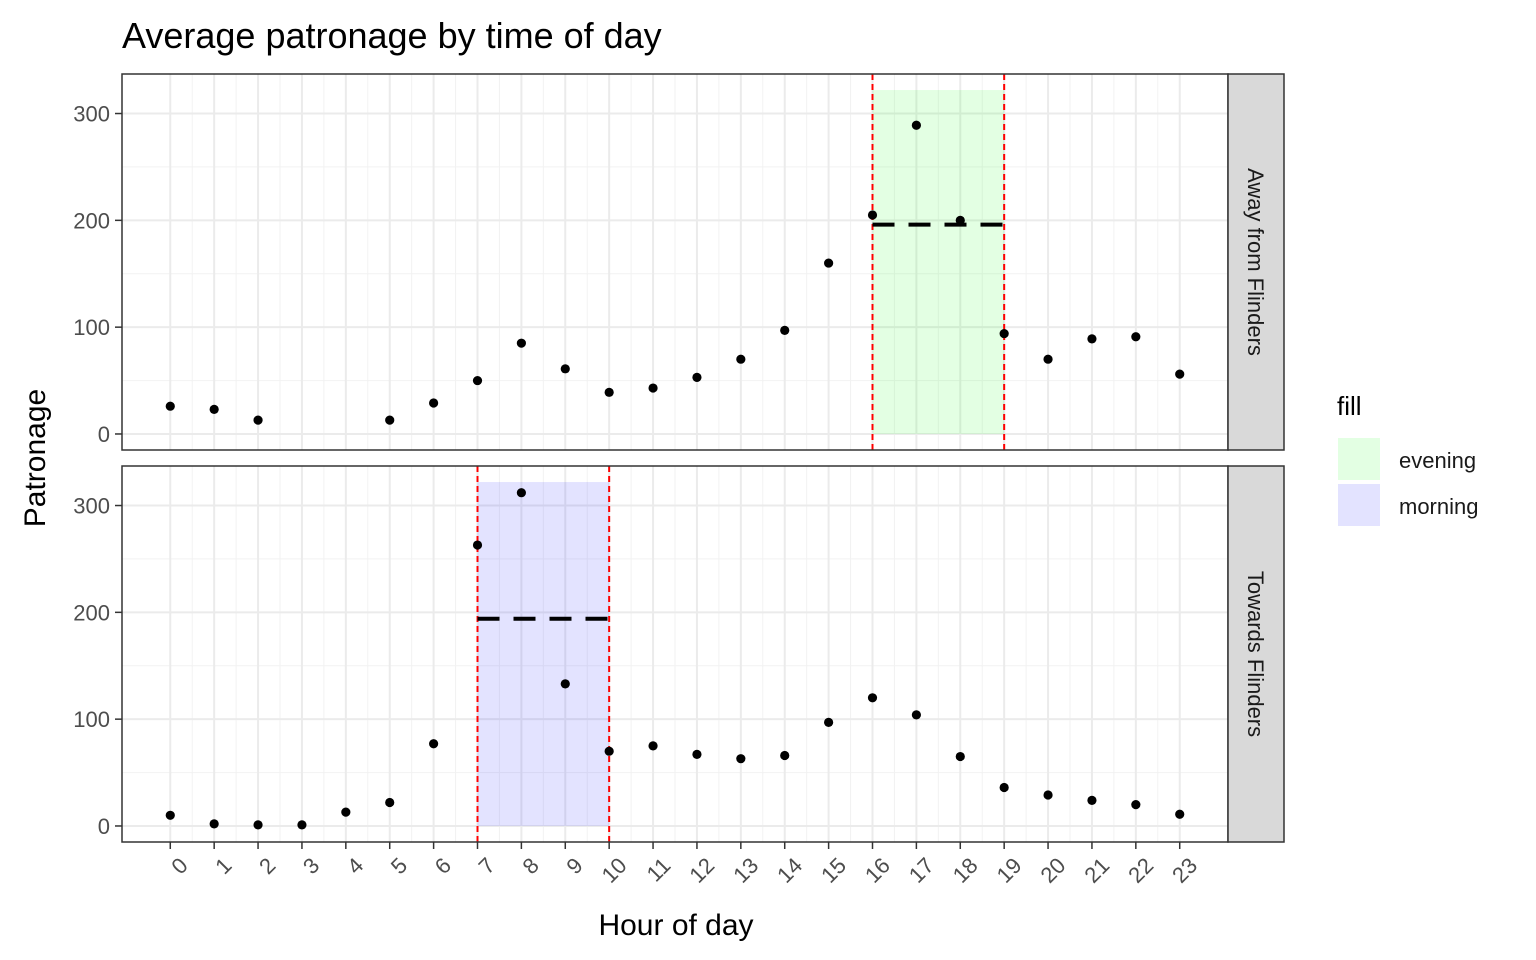 The image size is (1536, 960). I want to click on x-tick-label: 20, so click(1052, 870).